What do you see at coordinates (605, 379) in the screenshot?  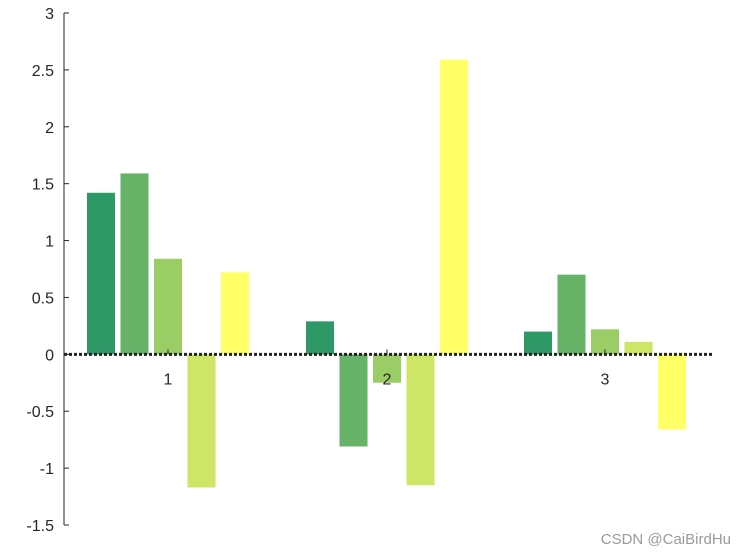 I see `x-tick-label-3: 3` at bounding box center [605, 379].